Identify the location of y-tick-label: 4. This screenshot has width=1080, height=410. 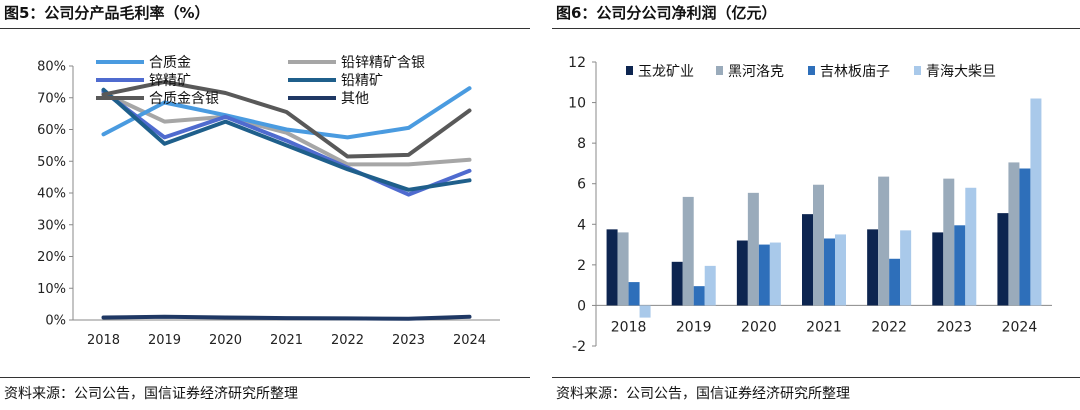
(581, 225).